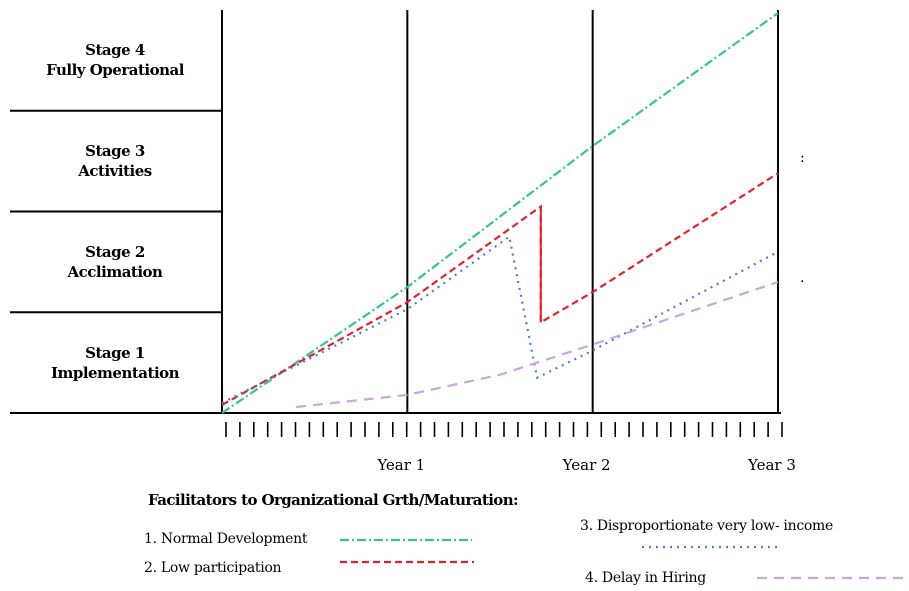 This screenshot has height=591, width=909. Describe the element at coordinates (586, 465) in the screenshot. I see `x-axis-label: Year 2` at that location.